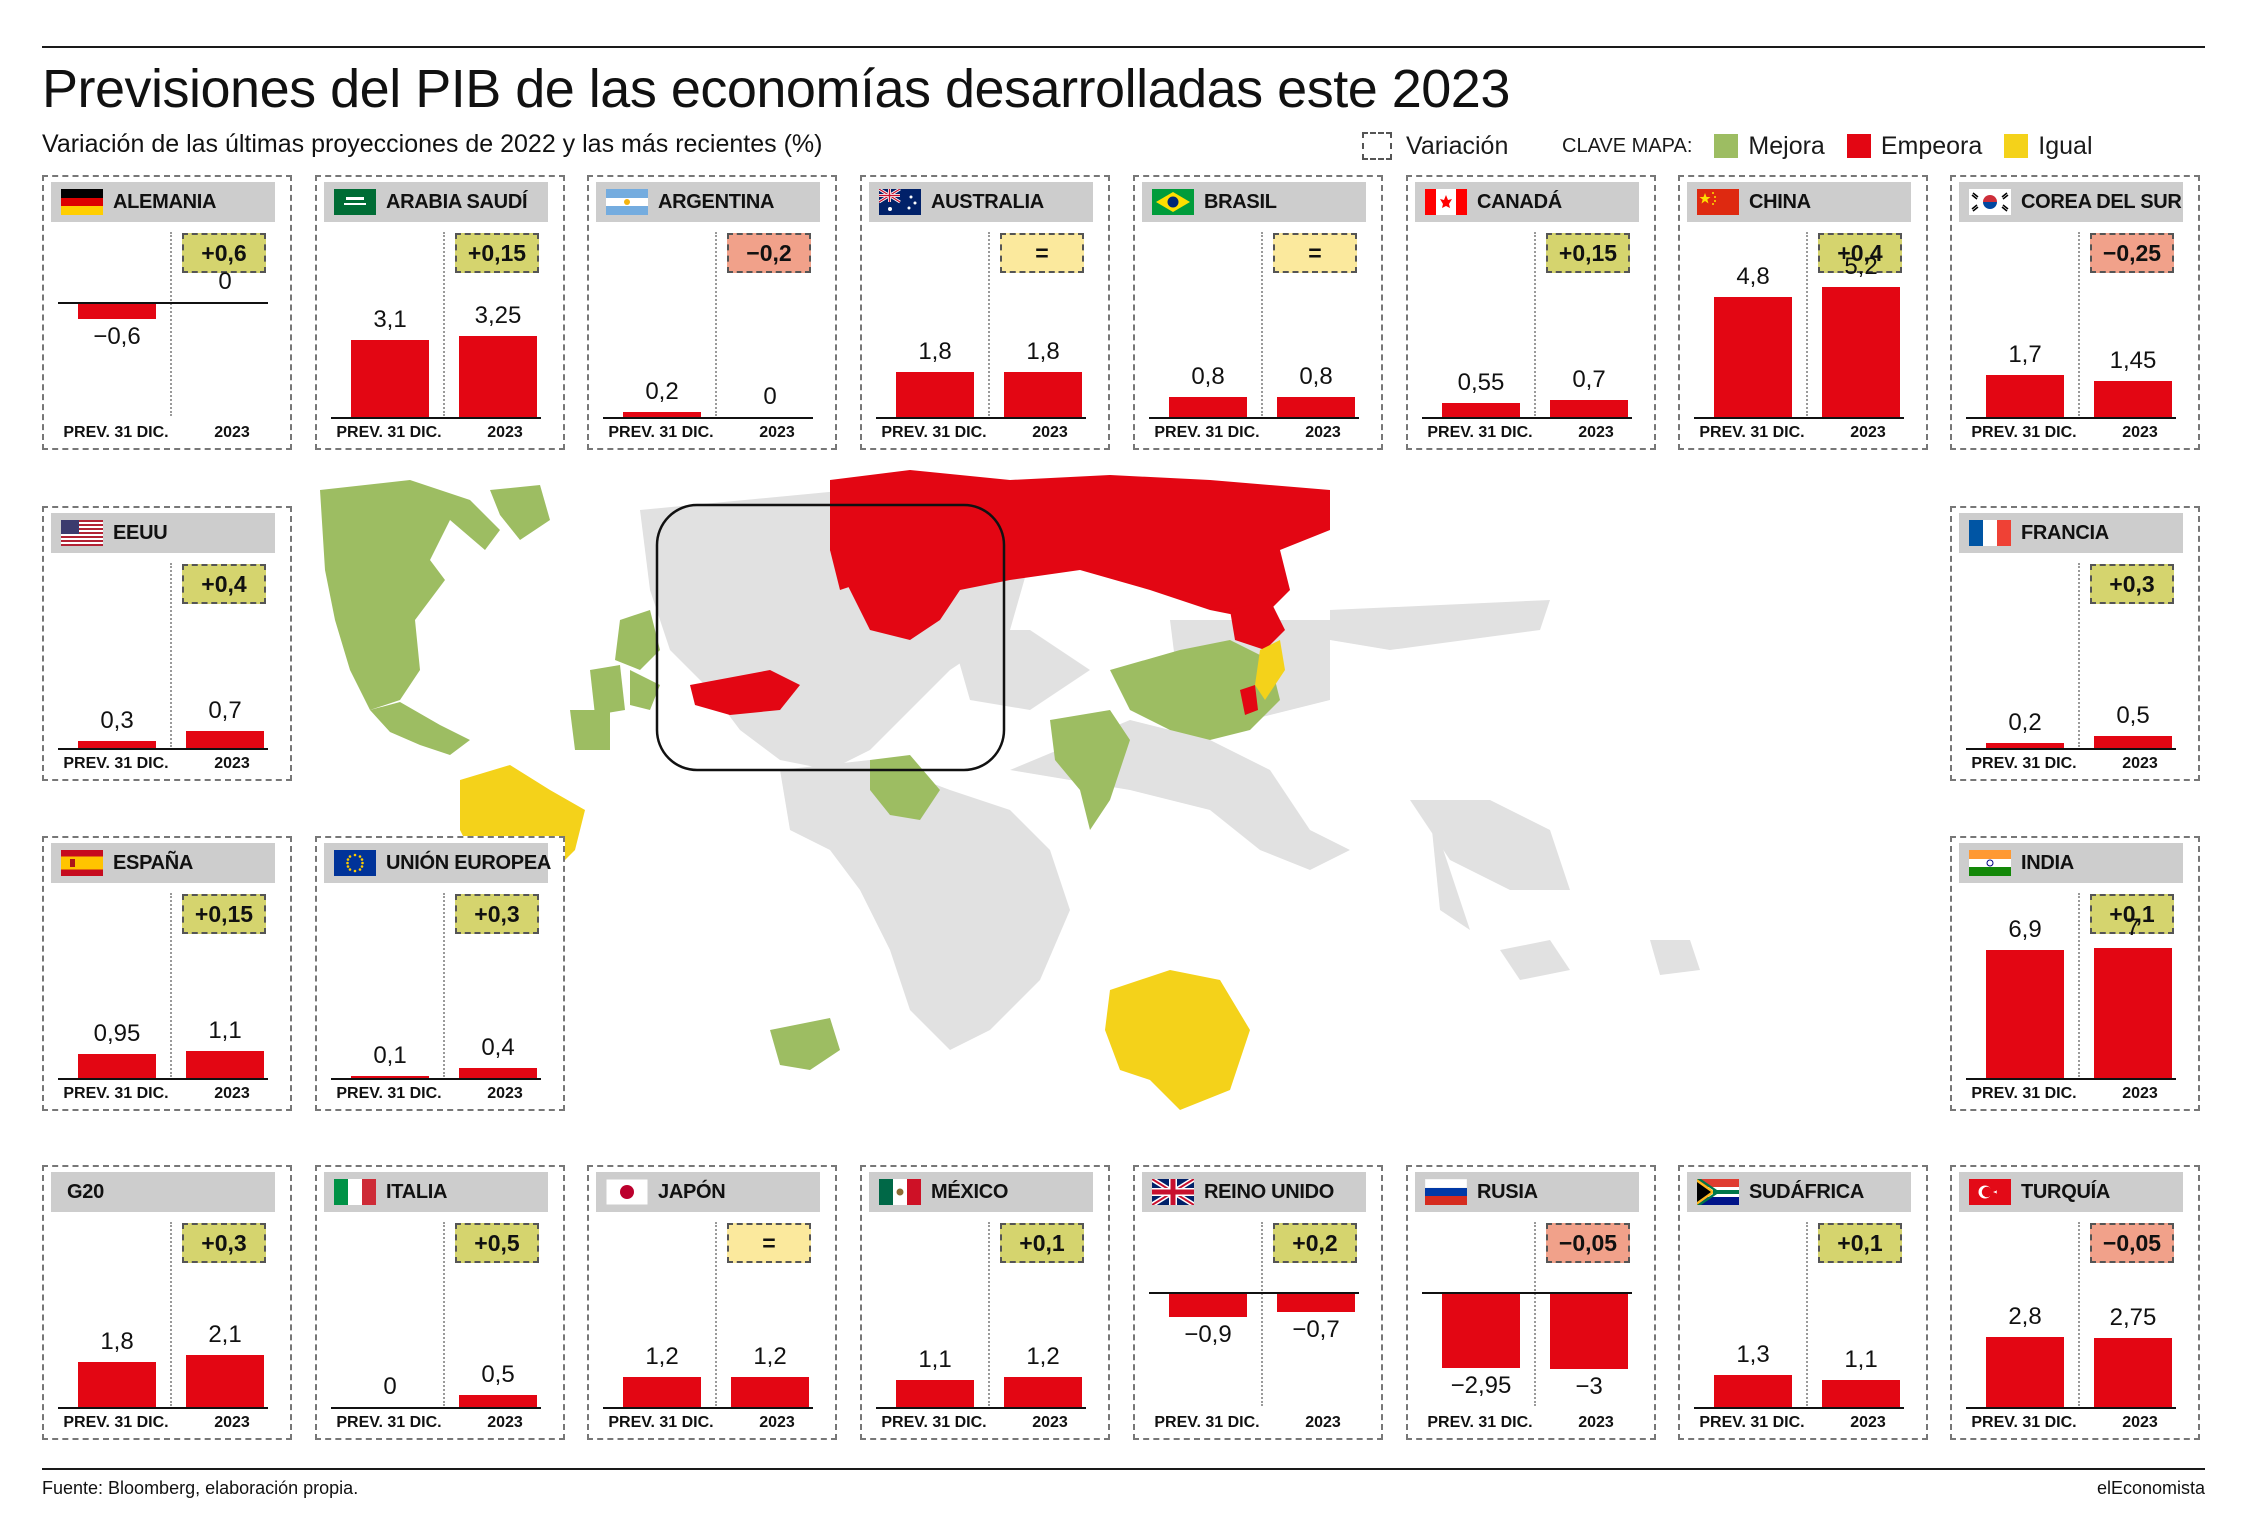 This screenshot has width=2247, height=1527. What do you see at coordinates (2071, 863) in the screenshot?
I see `panel-header: INDIA` at bounding box center [2071, 863].